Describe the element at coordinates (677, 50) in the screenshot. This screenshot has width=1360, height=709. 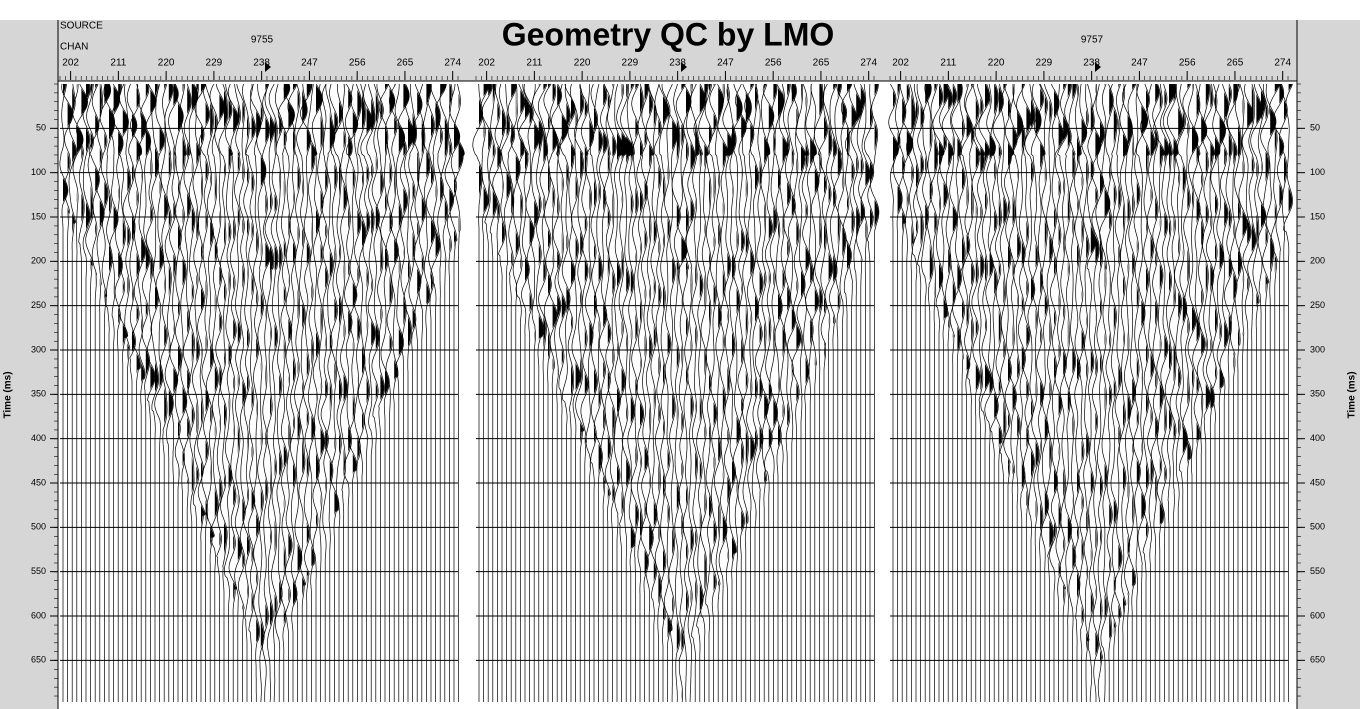
I see `header-bar` at that location.